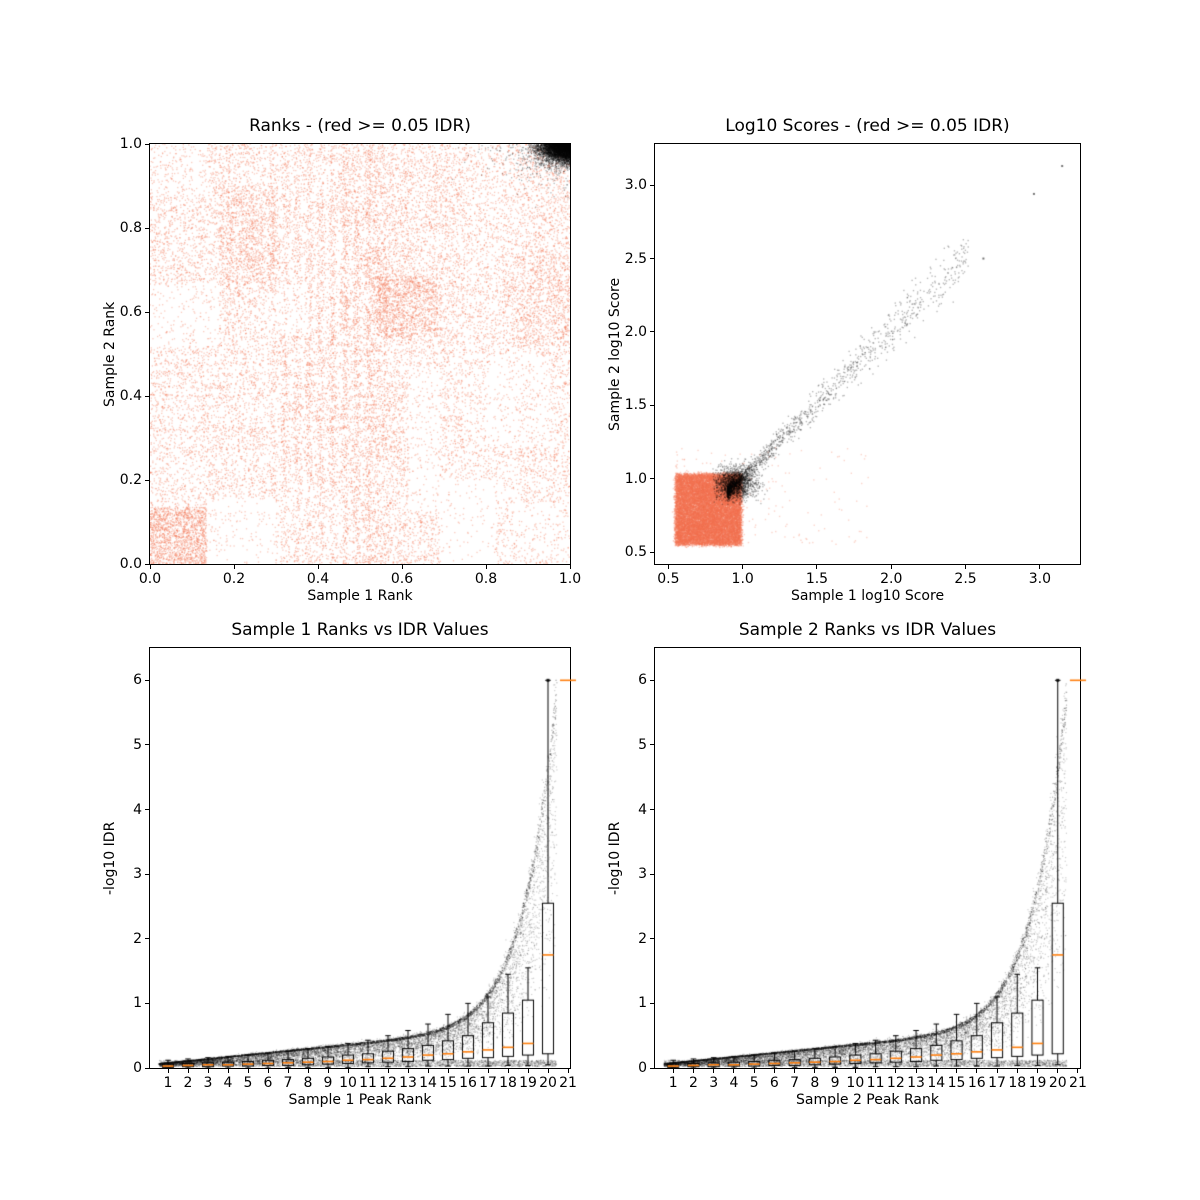  What do you see at coordinates (817, 579) in the screenshot?
I see `x-tick-label: 1.5` at bounding box center [817, 579].